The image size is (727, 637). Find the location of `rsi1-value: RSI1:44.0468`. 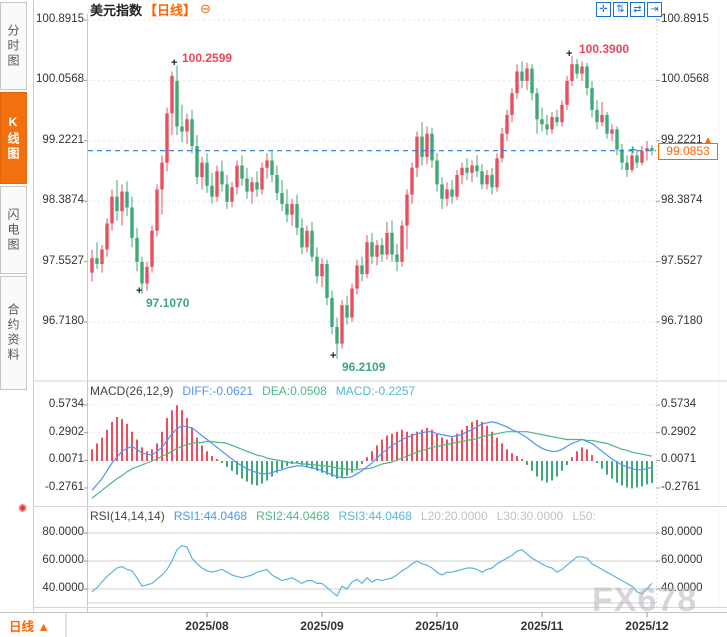

rsi1-value: RSI1:44.0468 is located at coordinates (210, 516).